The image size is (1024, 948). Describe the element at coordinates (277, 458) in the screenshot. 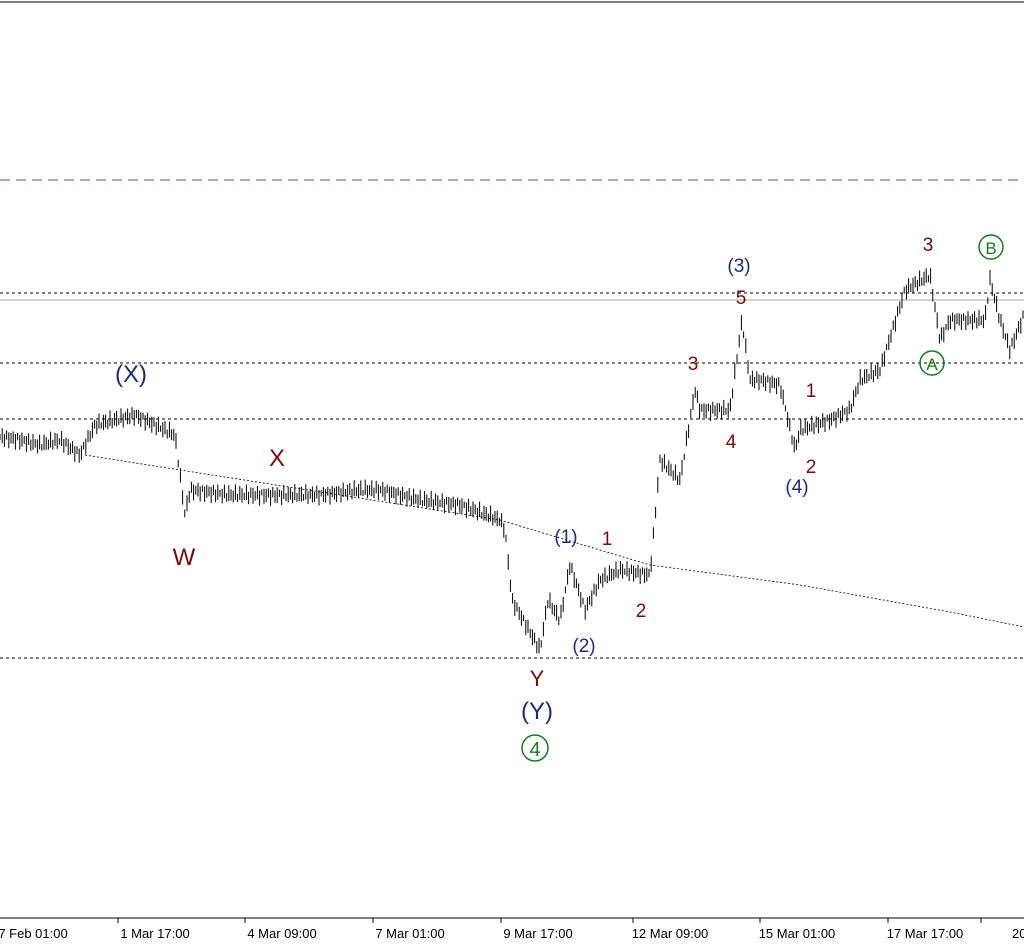

I see `wave-label: X` at that location.